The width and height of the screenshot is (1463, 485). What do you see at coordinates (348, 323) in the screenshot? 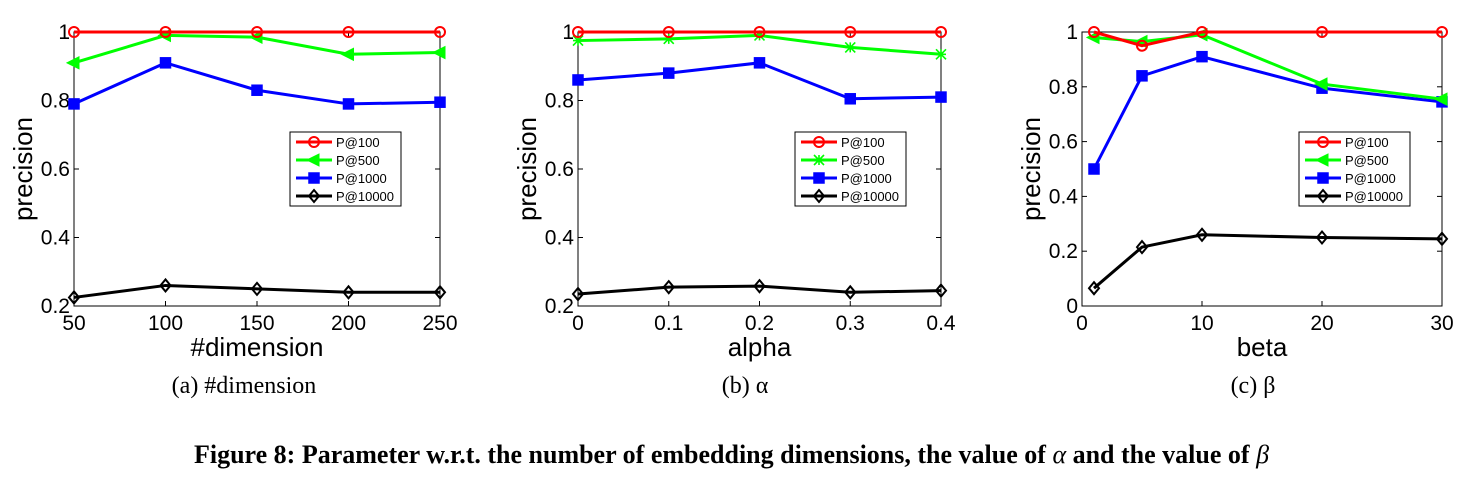
I see `x-tick-label: 200` at bounding box center [348, 323].